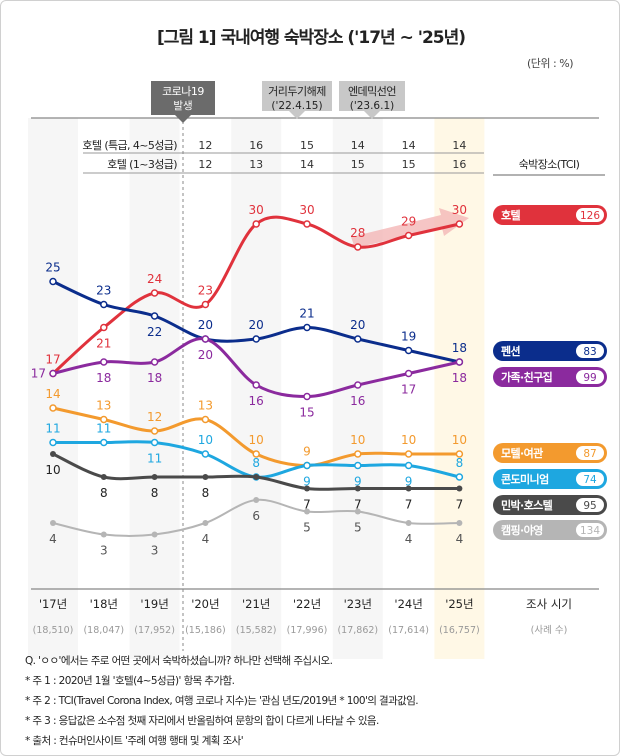 Image resolution: width=620 pixels, height=756 pixels. I want to click on event-endemic-label: 엔데믹선언, so click(372, 91).